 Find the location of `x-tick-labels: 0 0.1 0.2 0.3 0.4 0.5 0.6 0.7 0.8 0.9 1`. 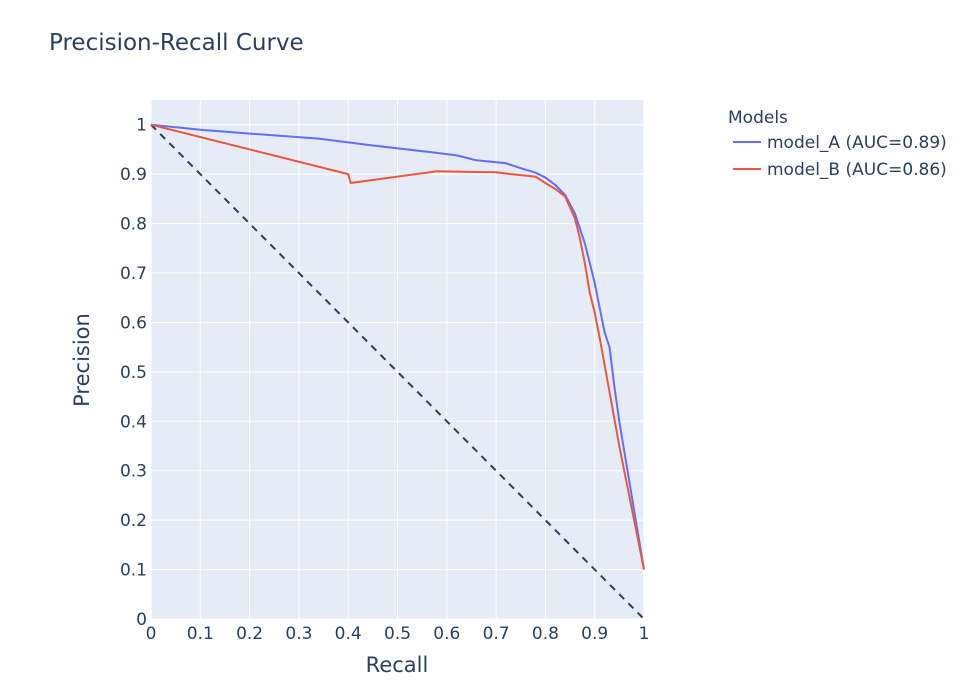

x-tick-labels: 0 0.1 0.2 0.3 0.4 0.5 0.6 0.7 0.8 0.9 1 is located at coordinates (398, 634).